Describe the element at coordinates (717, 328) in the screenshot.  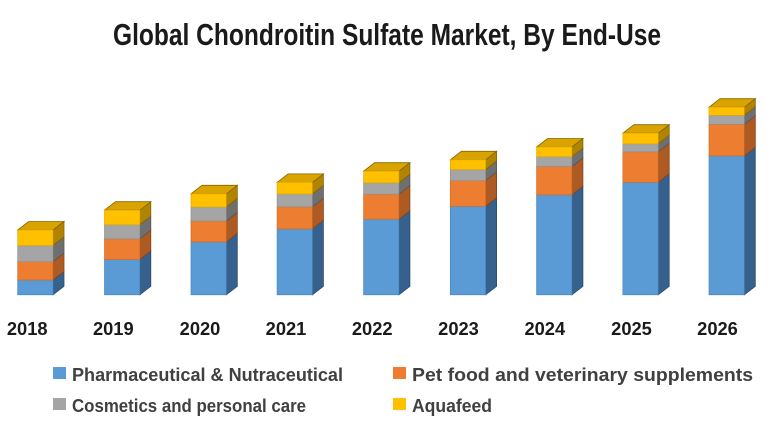
I see `svg-text: 2026` at that location.